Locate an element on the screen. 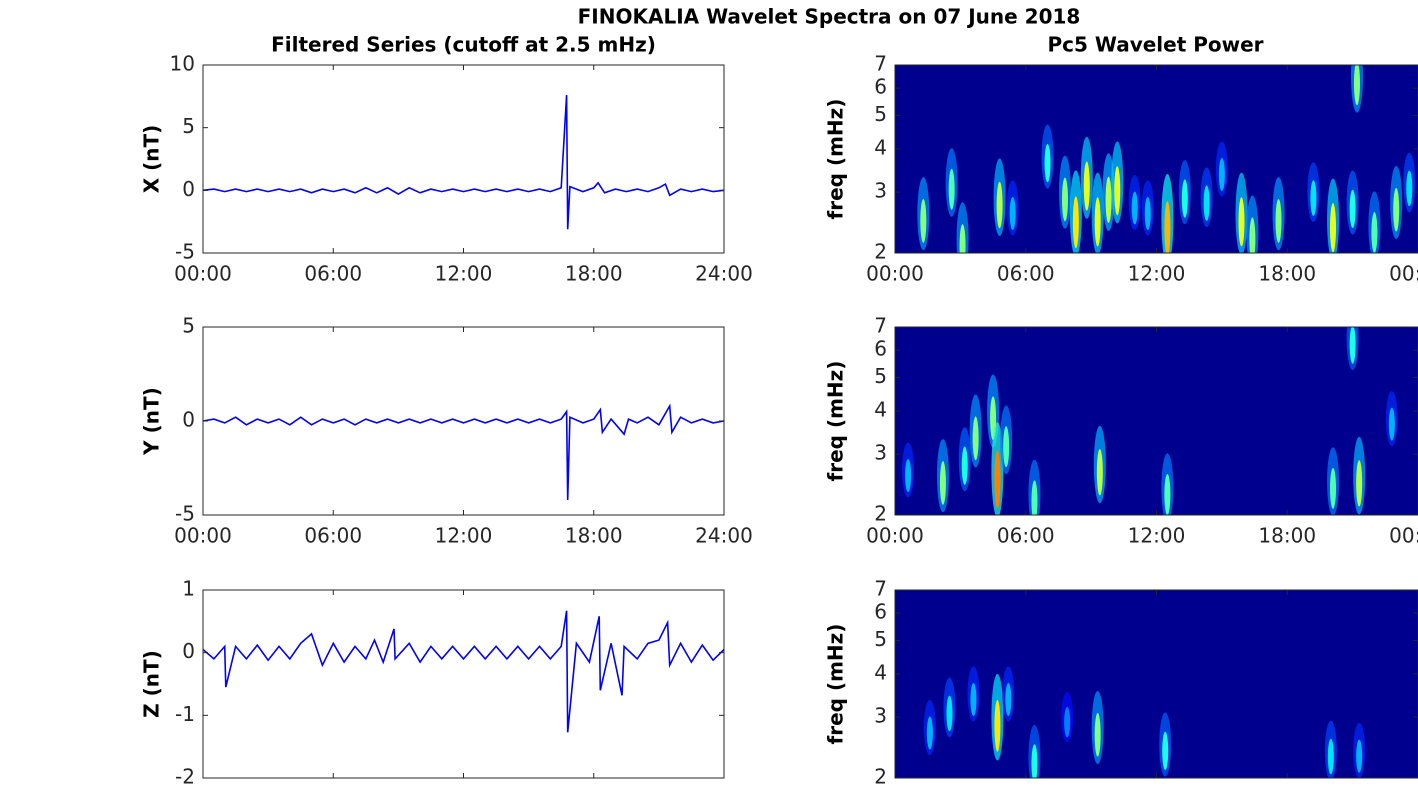  y-tick-label: -2 is located at coordinates (185, 776).